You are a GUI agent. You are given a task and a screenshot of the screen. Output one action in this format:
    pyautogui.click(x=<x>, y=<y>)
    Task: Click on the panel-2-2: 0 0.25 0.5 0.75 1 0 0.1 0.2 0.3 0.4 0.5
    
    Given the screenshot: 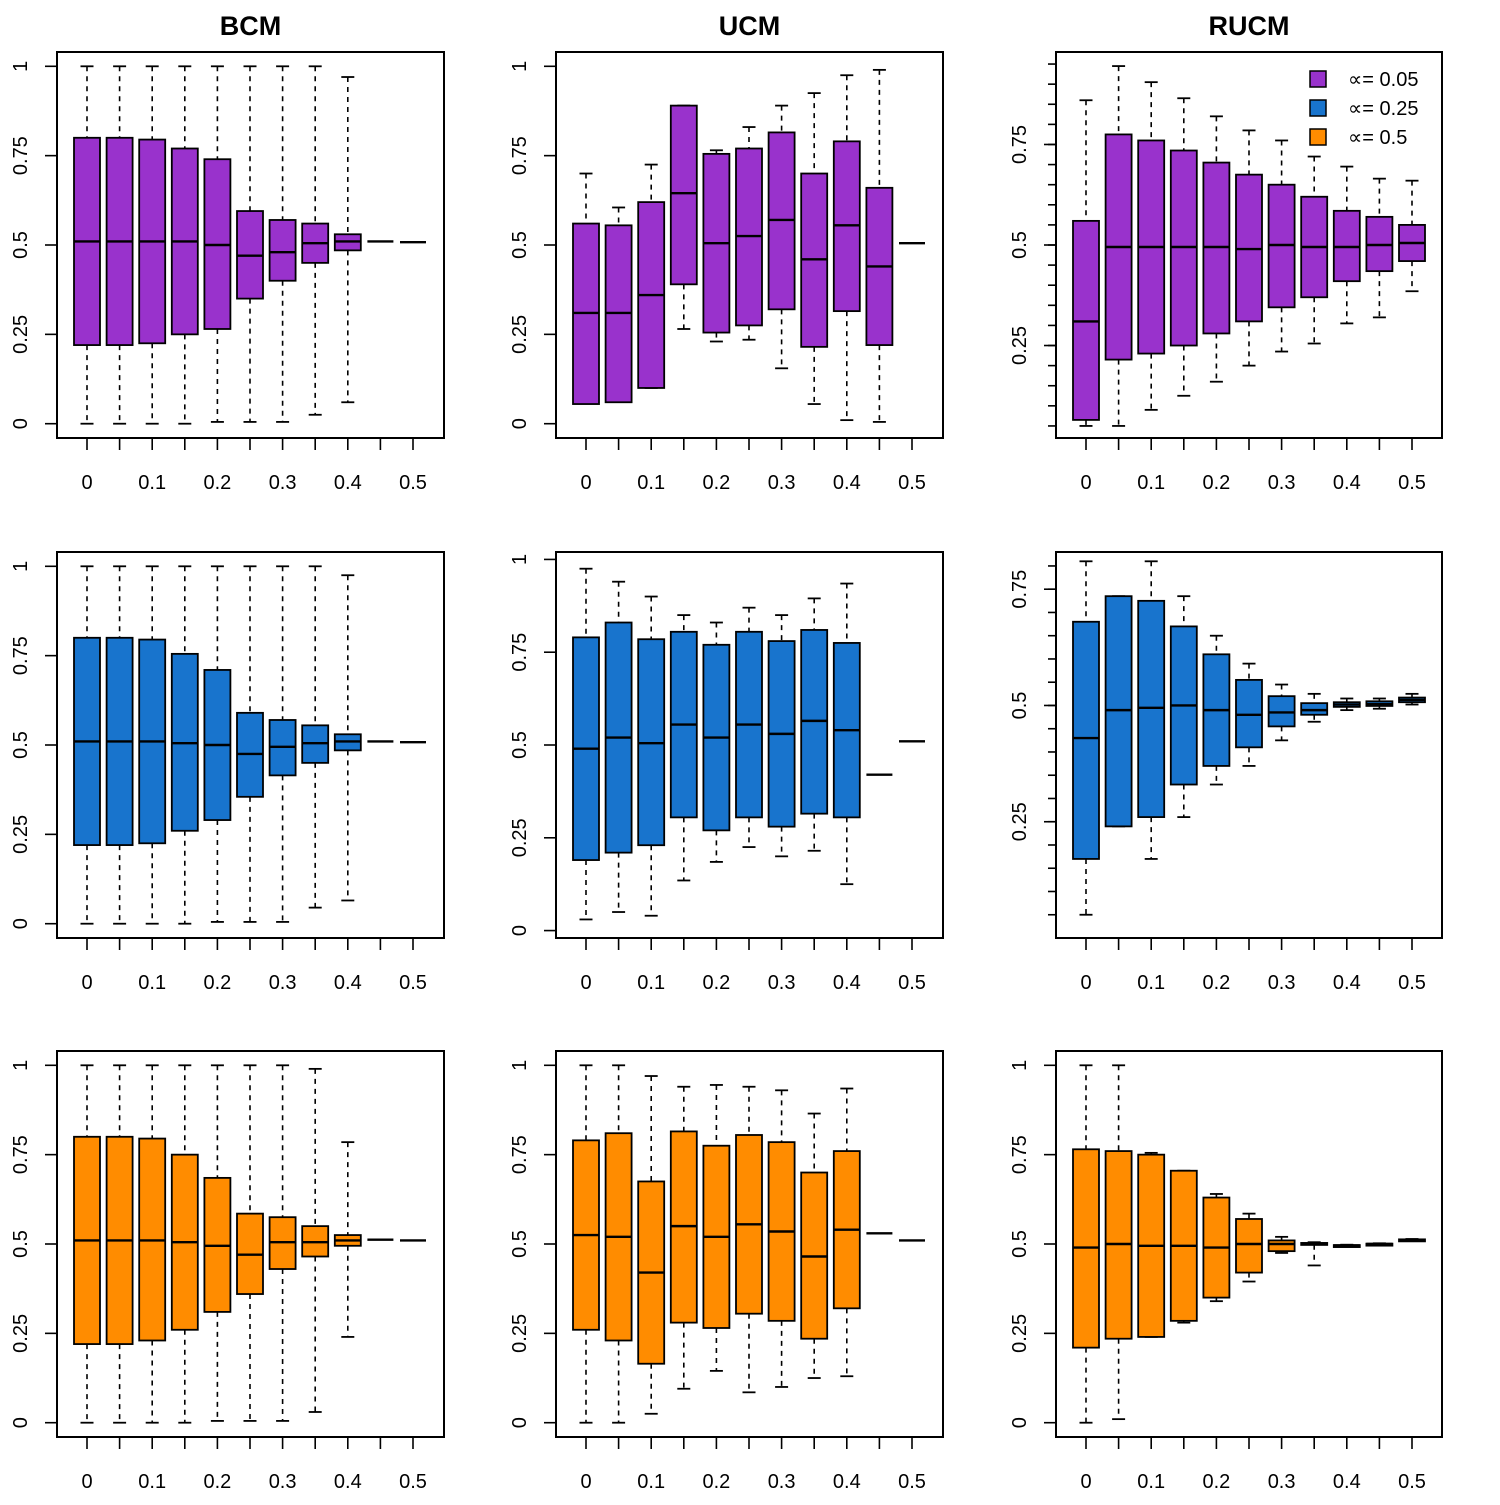 What is the action you would take?
    pyautogui.click(x=726, y=772)
    